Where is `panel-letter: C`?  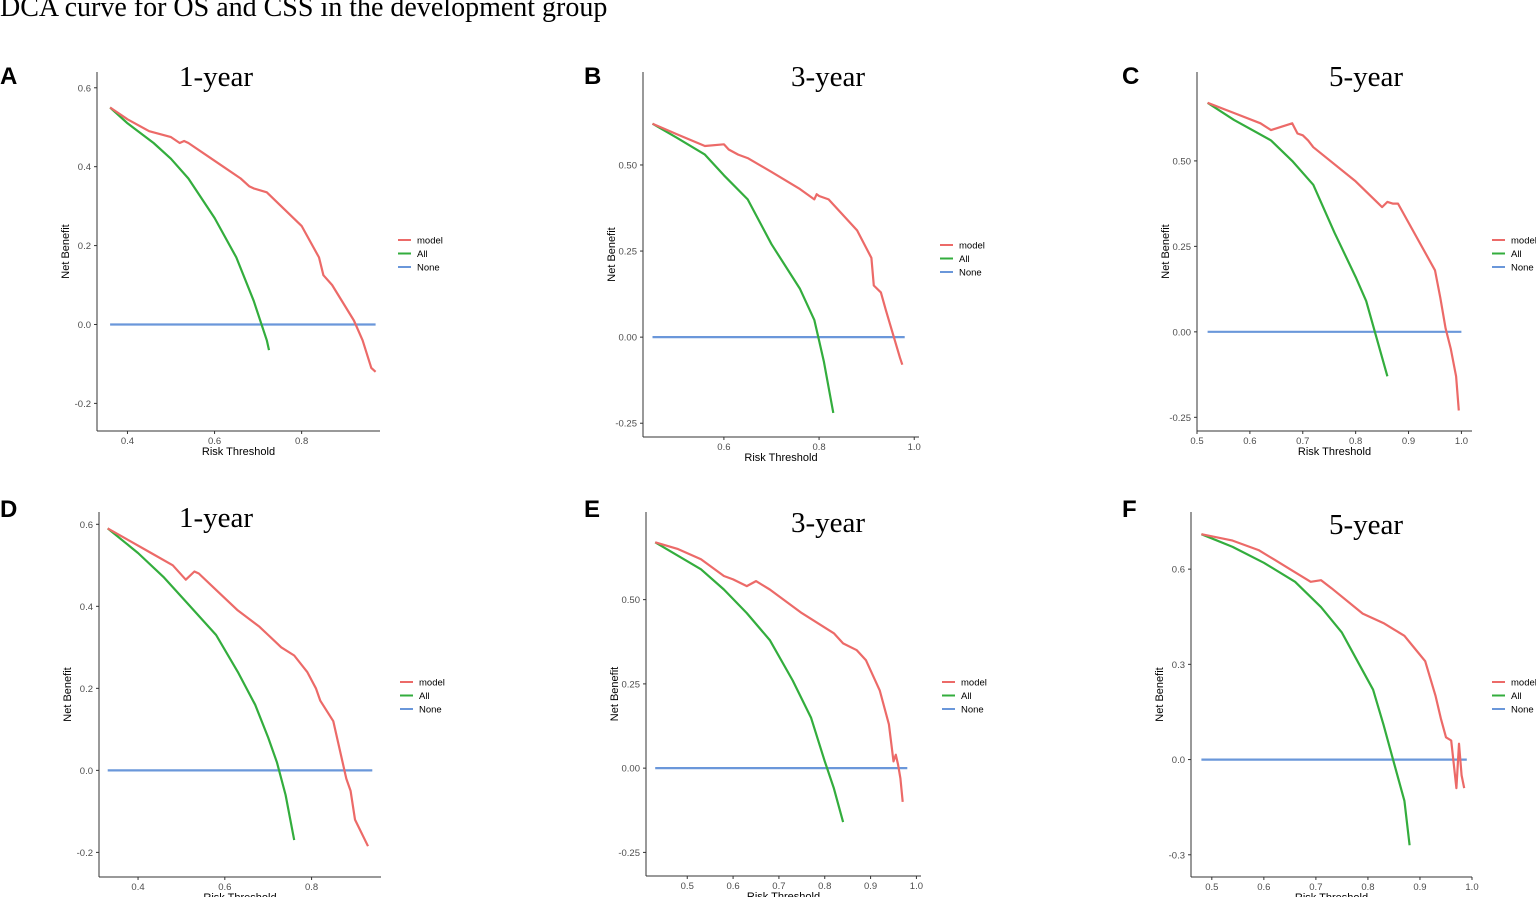
panel-letter: C is located at coordinates (1130, 76).